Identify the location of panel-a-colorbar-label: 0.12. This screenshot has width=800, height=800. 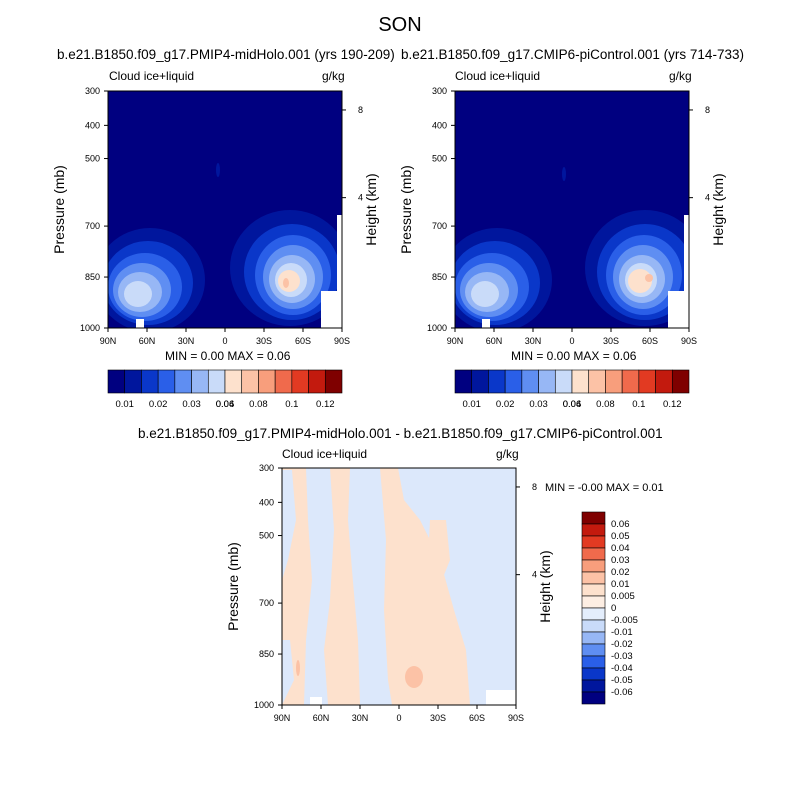
(325, 404).